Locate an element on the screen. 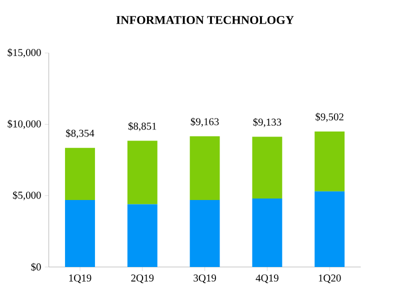 The image size is (400, 300). x-tick-label: 4Q19 is located at coordinates (267, 279).